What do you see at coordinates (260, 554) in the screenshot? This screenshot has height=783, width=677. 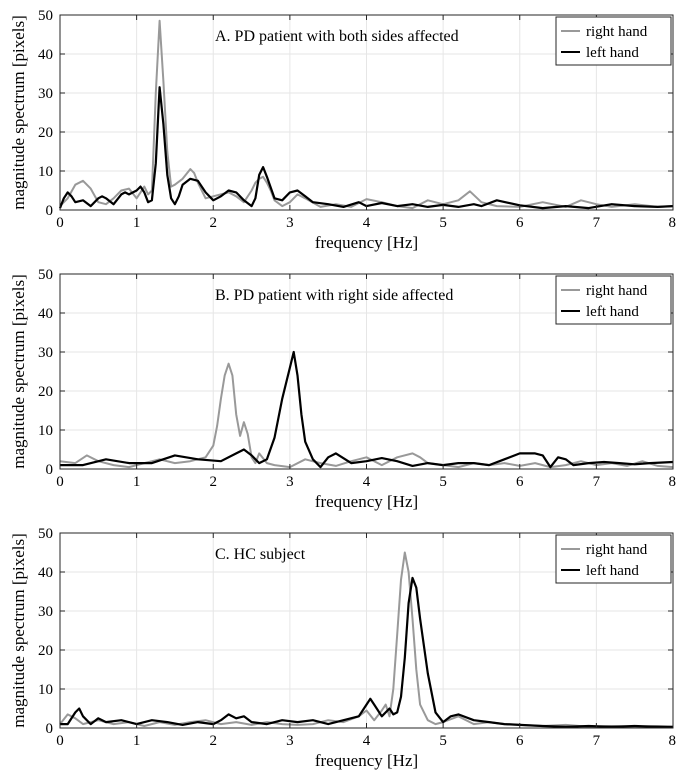 I see `panel-title: C. HC subject` at bounding box center [260, 554].